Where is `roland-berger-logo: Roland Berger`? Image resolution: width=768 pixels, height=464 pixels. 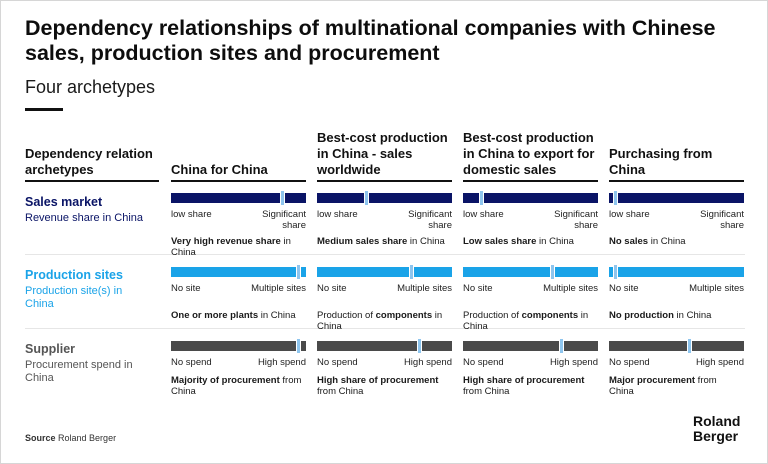 roland-berger-logo: Roland Berger is located at coordinates (716, 429).